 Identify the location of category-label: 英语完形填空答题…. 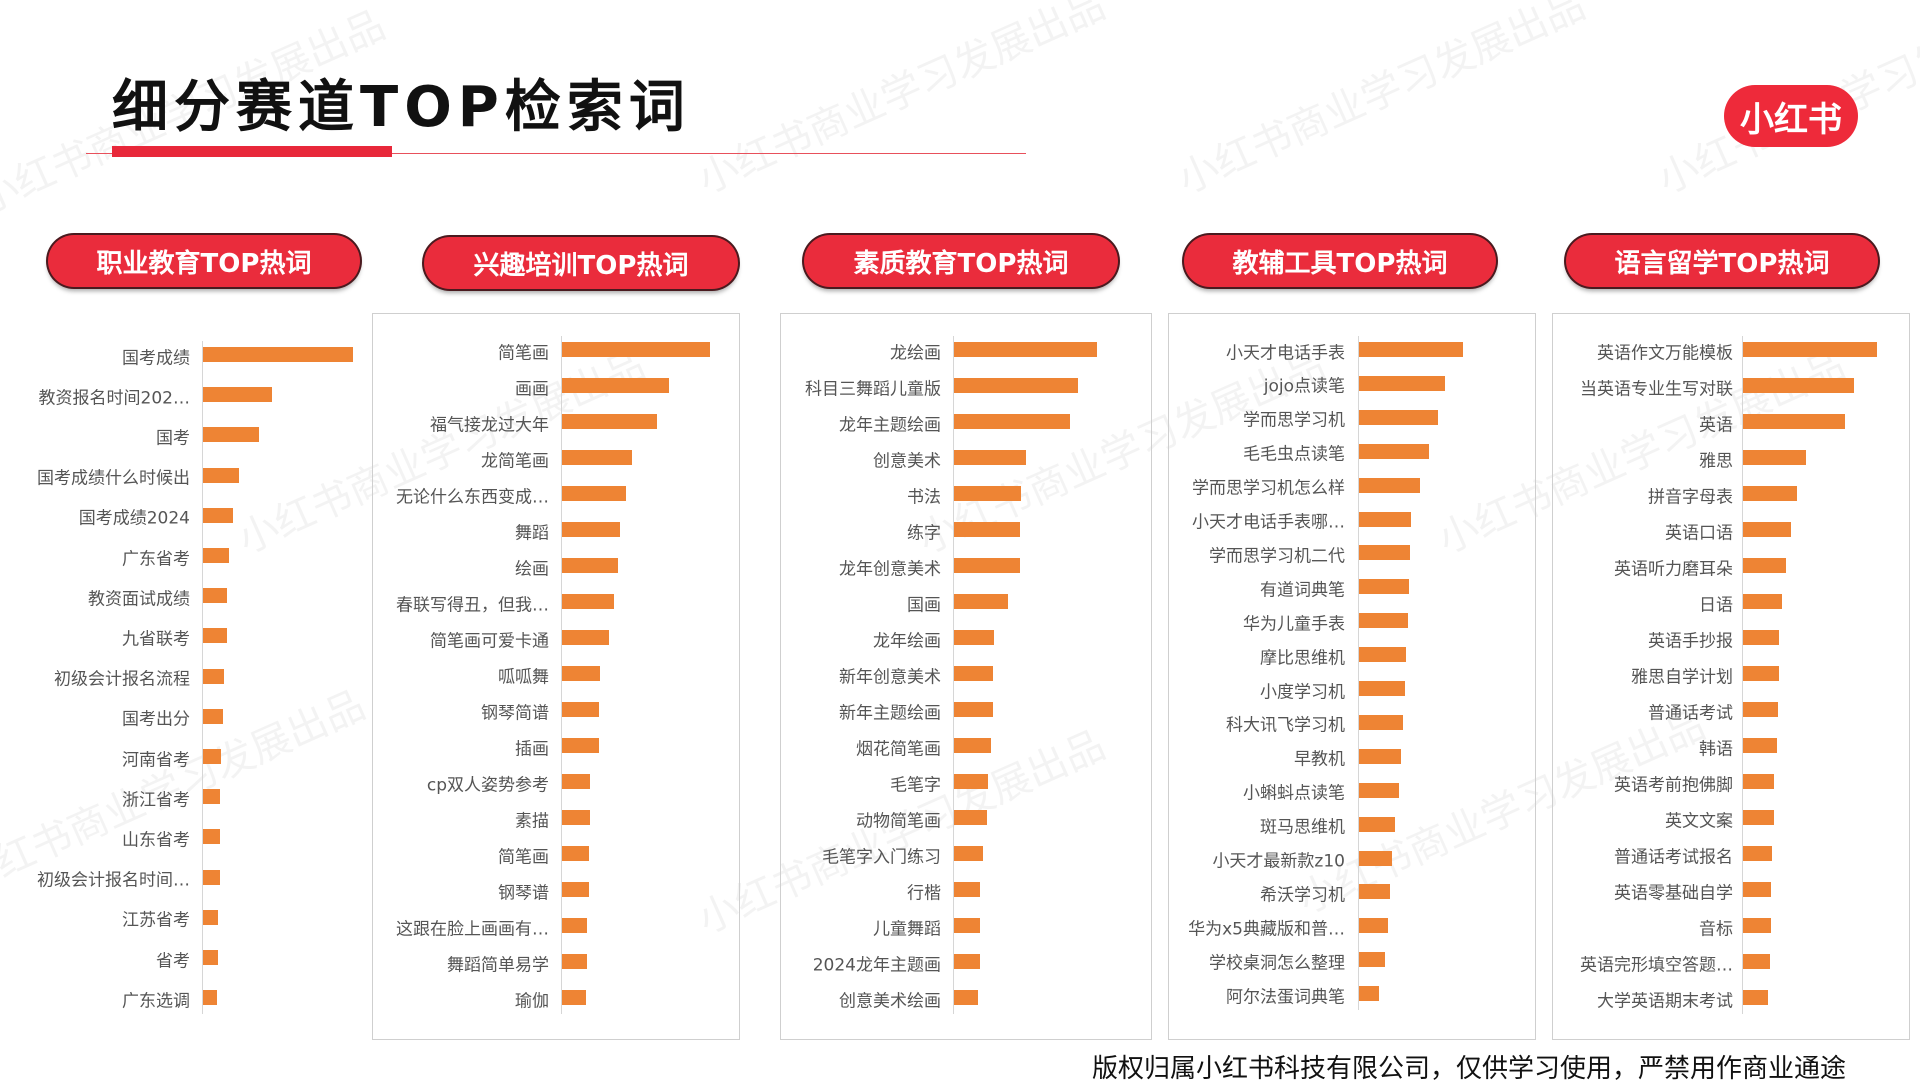
(1656, 965).